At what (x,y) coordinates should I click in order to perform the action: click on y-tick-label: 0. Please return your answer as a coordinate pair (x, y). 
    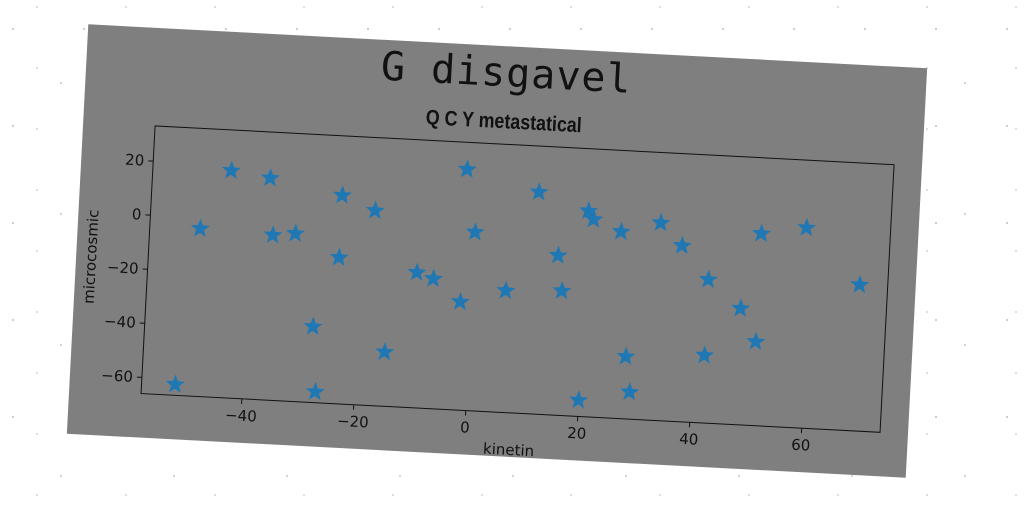
    Looking at the image, I should click on (136, 214).